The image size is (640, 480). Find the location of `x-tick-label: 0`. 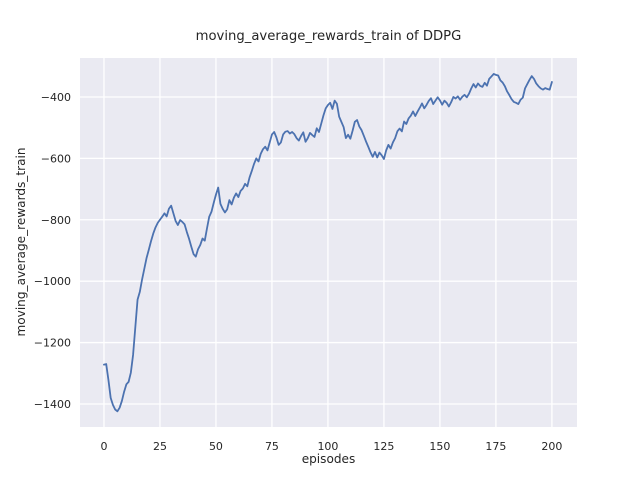

x-tick-label: 0 is located at coordinates (103, 446).